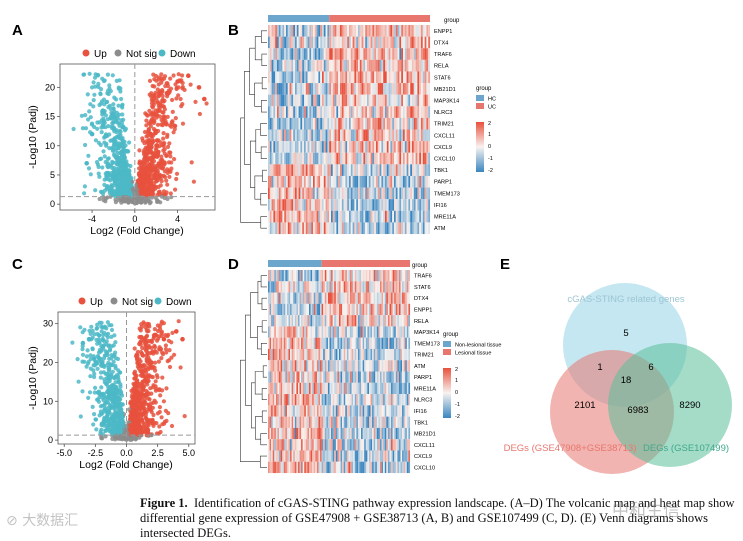 The width and height of the screenshot is (743, 541). What do you see at coordinates (443, 183) in the screenshot?
I see `gene-label: PARP1` at bounding box center [443, 183].